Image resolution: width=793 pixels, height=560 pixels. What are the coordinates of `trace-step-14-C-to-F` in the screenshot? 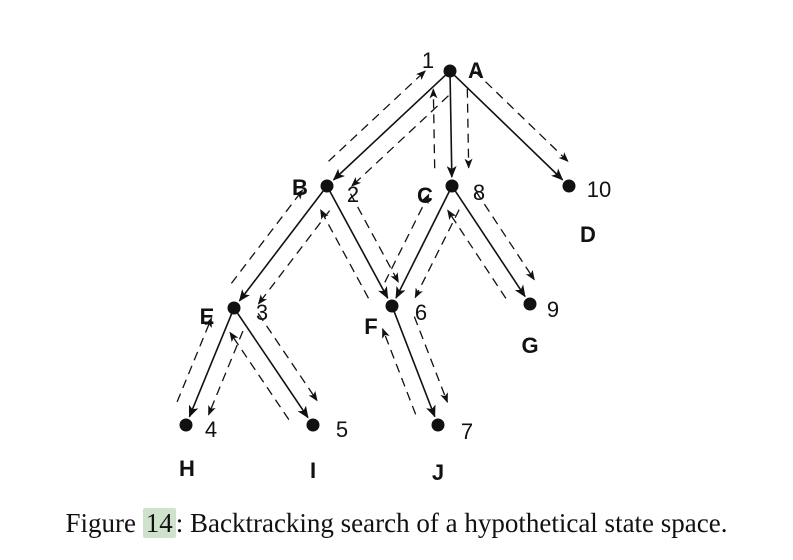 It's located at (437, 254).